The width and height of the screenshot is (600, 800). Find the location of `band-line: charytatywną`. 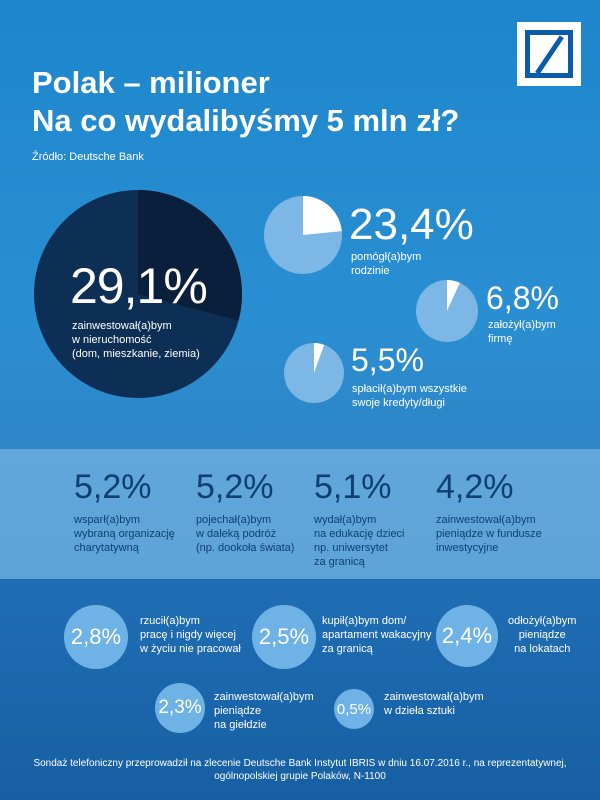

band-line: charytatywną is located at coordinates (106, 548).